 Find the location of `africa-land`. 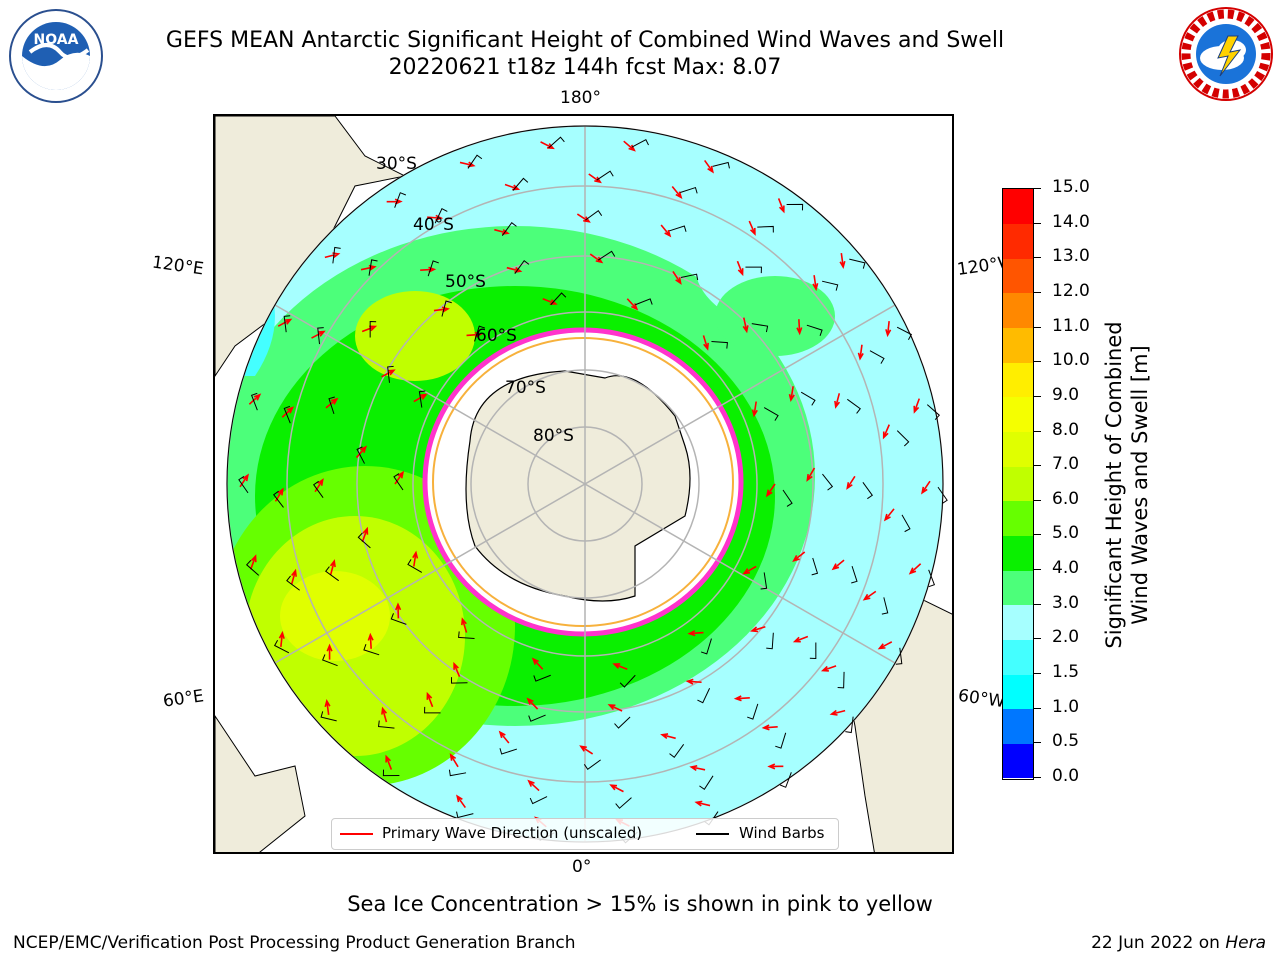

africa-land is located at coordinates (260, 783).